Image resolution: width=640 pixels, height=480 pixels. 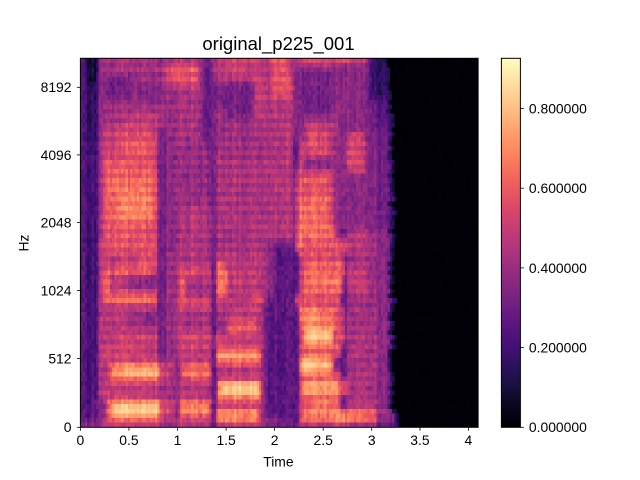 I want to click on svg-text: 2048, so click(x=56, y=222).